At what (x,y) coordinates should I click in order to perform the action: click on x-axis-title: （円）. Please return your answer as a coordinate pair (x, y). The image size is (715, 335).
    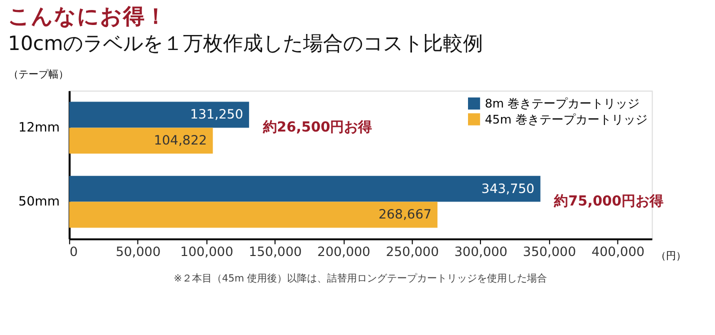
    Looking at the image, I should click on (671, 256).